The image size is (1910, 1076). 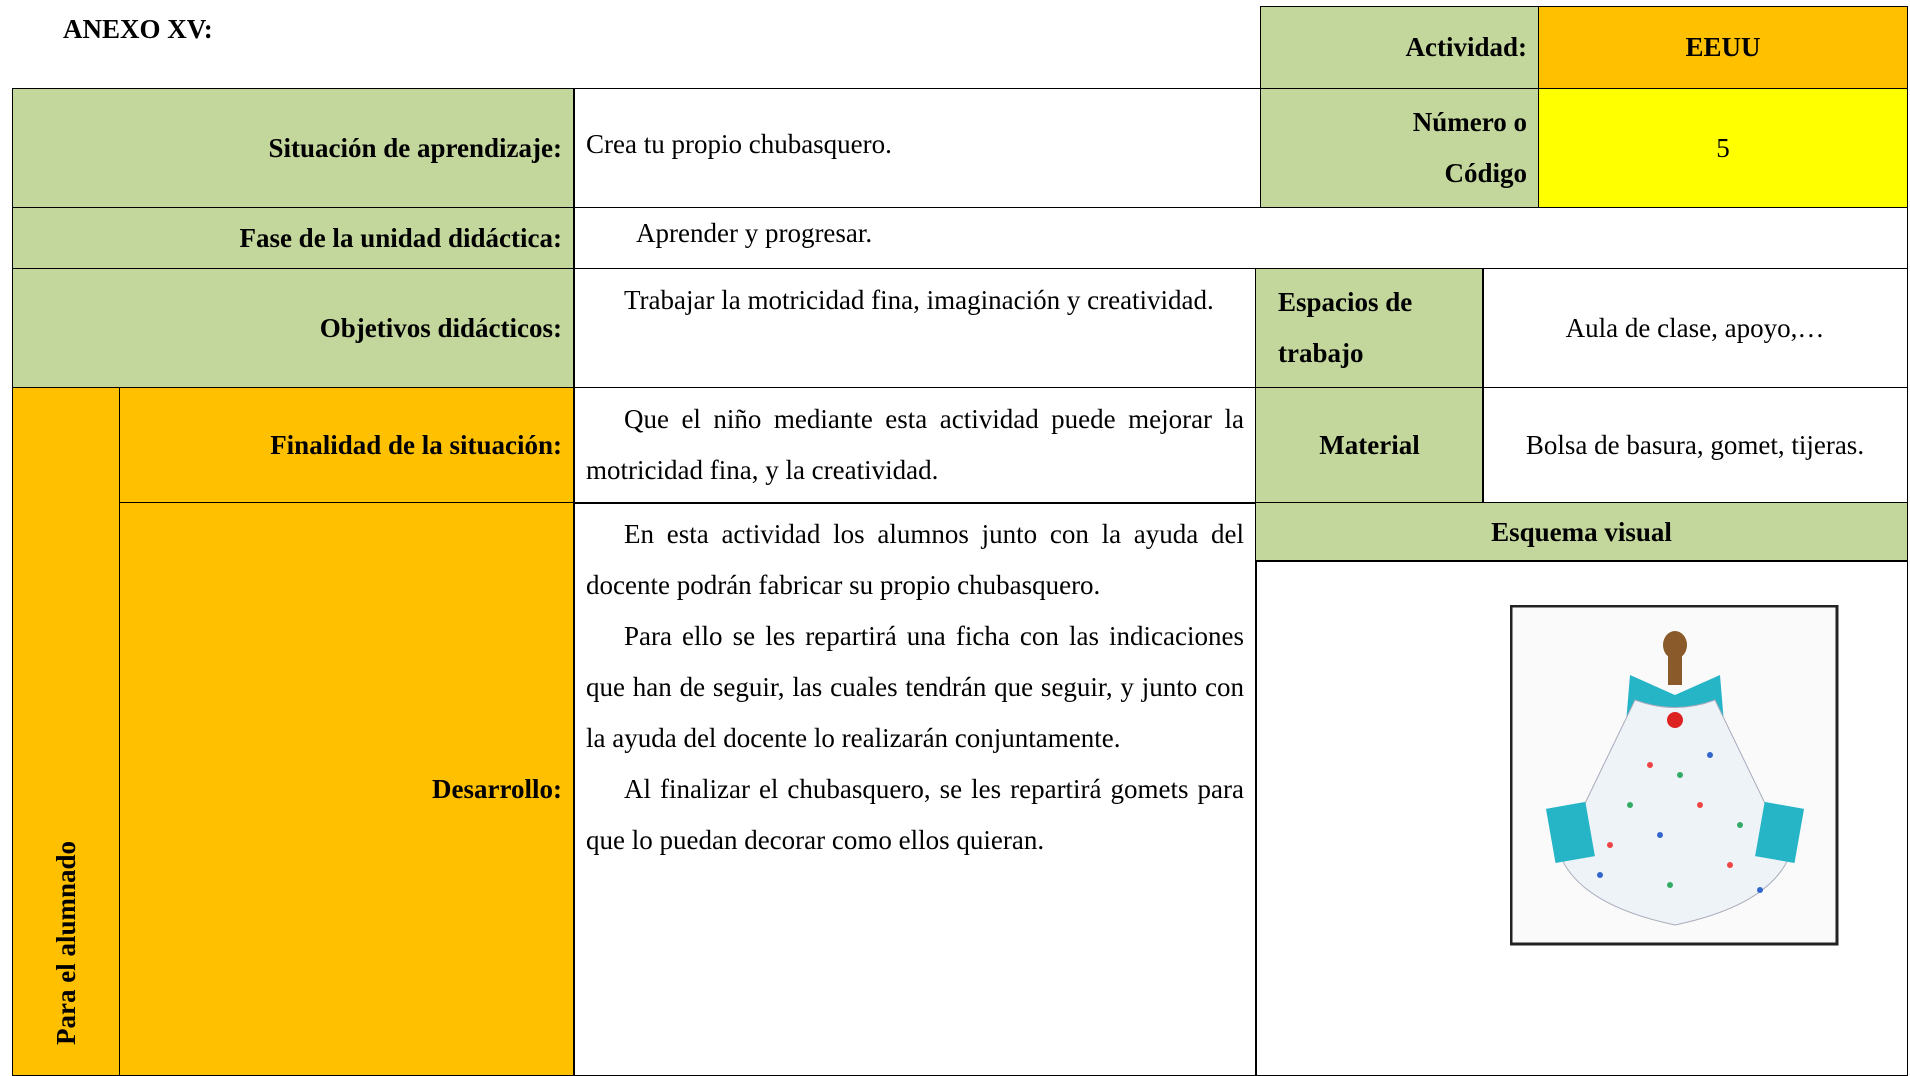 What do you see at coordinates (1723, 47) in the screenshot?
I see `value: EEUU` at bounding box center [1723, 47].